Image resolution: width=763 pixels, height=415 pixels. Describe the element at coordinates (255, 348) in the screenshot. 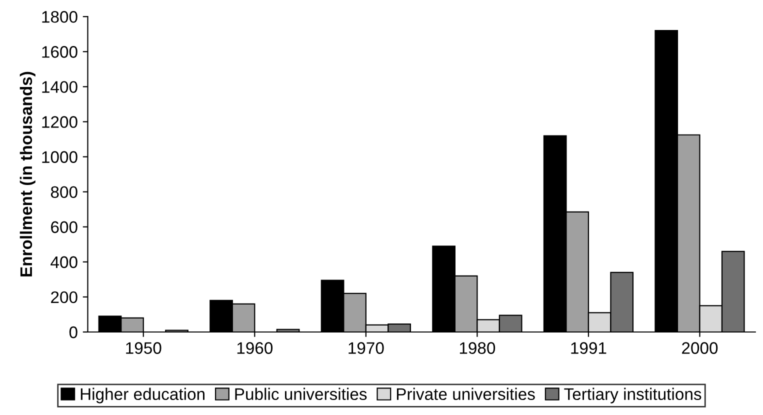

I see `x-tick-label: 1960` at that location.